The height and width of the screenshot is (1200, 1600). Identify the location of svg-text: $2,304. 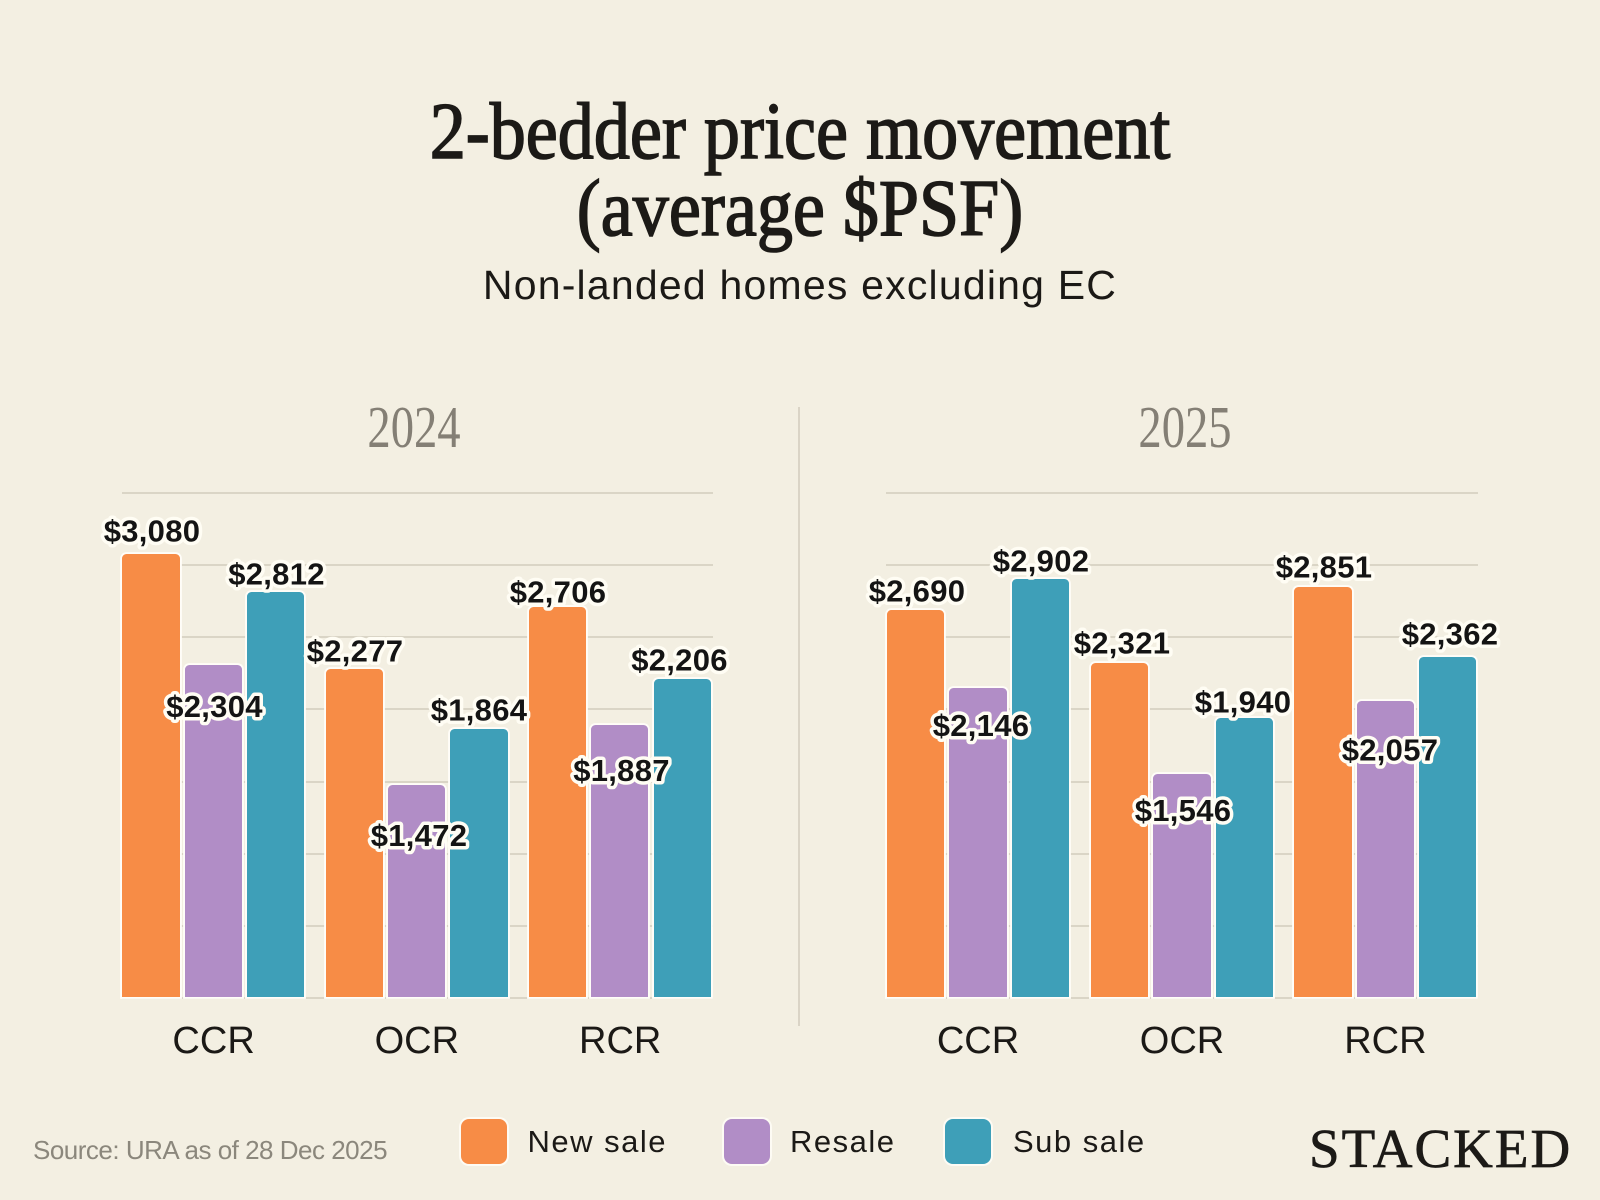
(214, 706).